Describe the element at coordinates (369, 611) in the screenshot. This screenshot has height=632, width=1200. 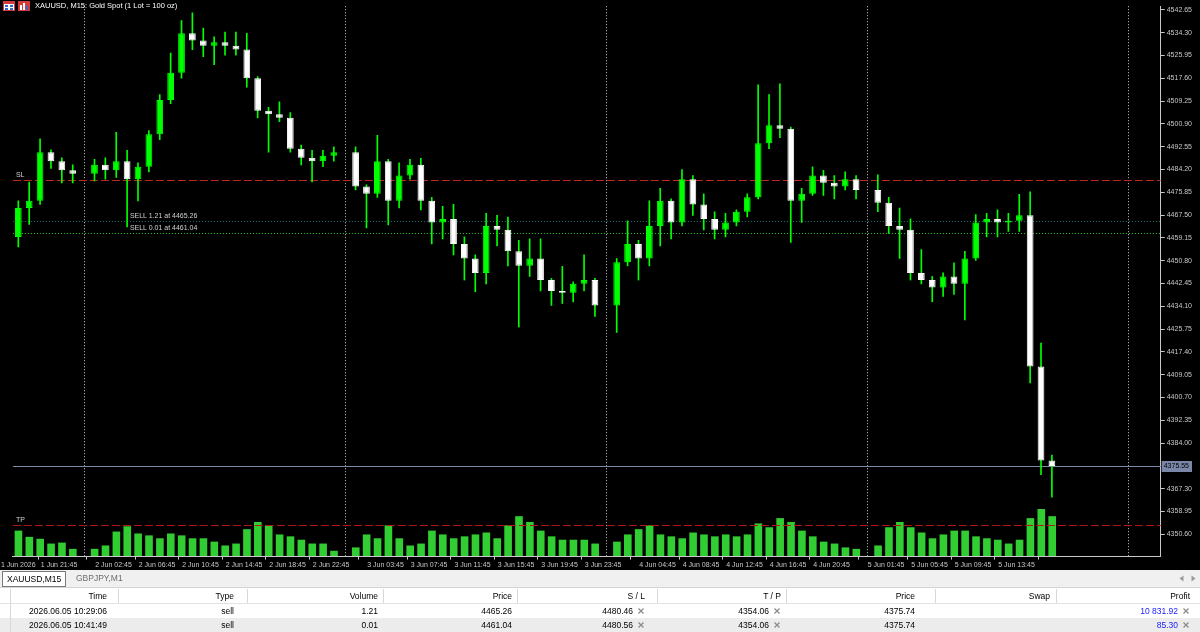
I see `text: 1.21` at that location.